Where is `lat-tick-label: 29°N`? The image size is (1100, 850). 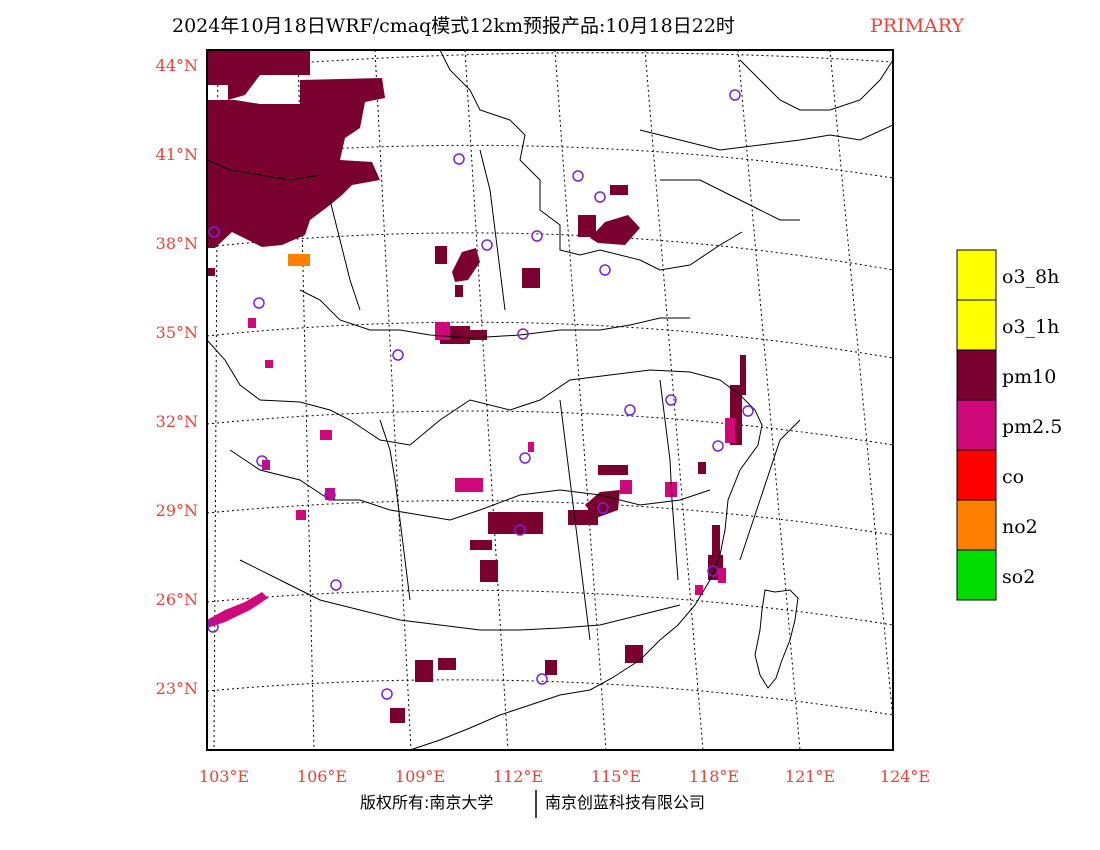 lat-tick-label: 29°N is located at coordinates (177, 510).